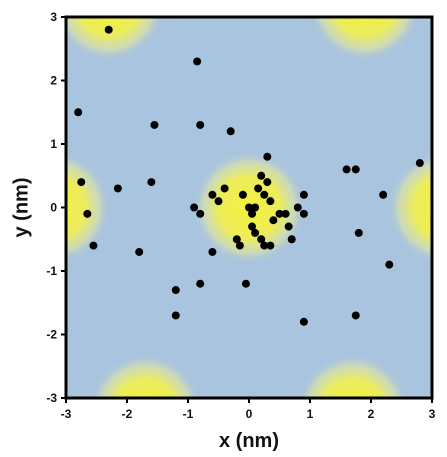  What do you see at coordinates (432, 414) in the screenshot?
I see `x-tick-label: 3` at bounding box center [432, 414].